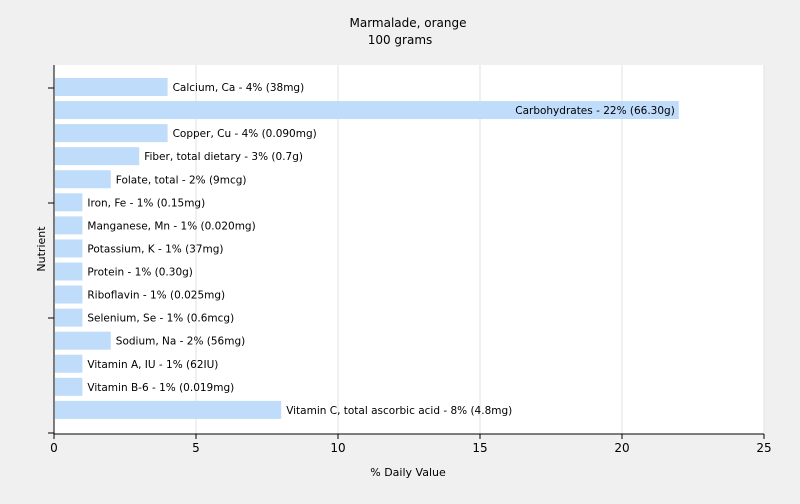 The width and height of the screenshot is (800, 504). What do you see at coordinates (408, 472) in the screenshot?
I see `x-axis-label: % Daily Value` at bounding box center [408, 472].